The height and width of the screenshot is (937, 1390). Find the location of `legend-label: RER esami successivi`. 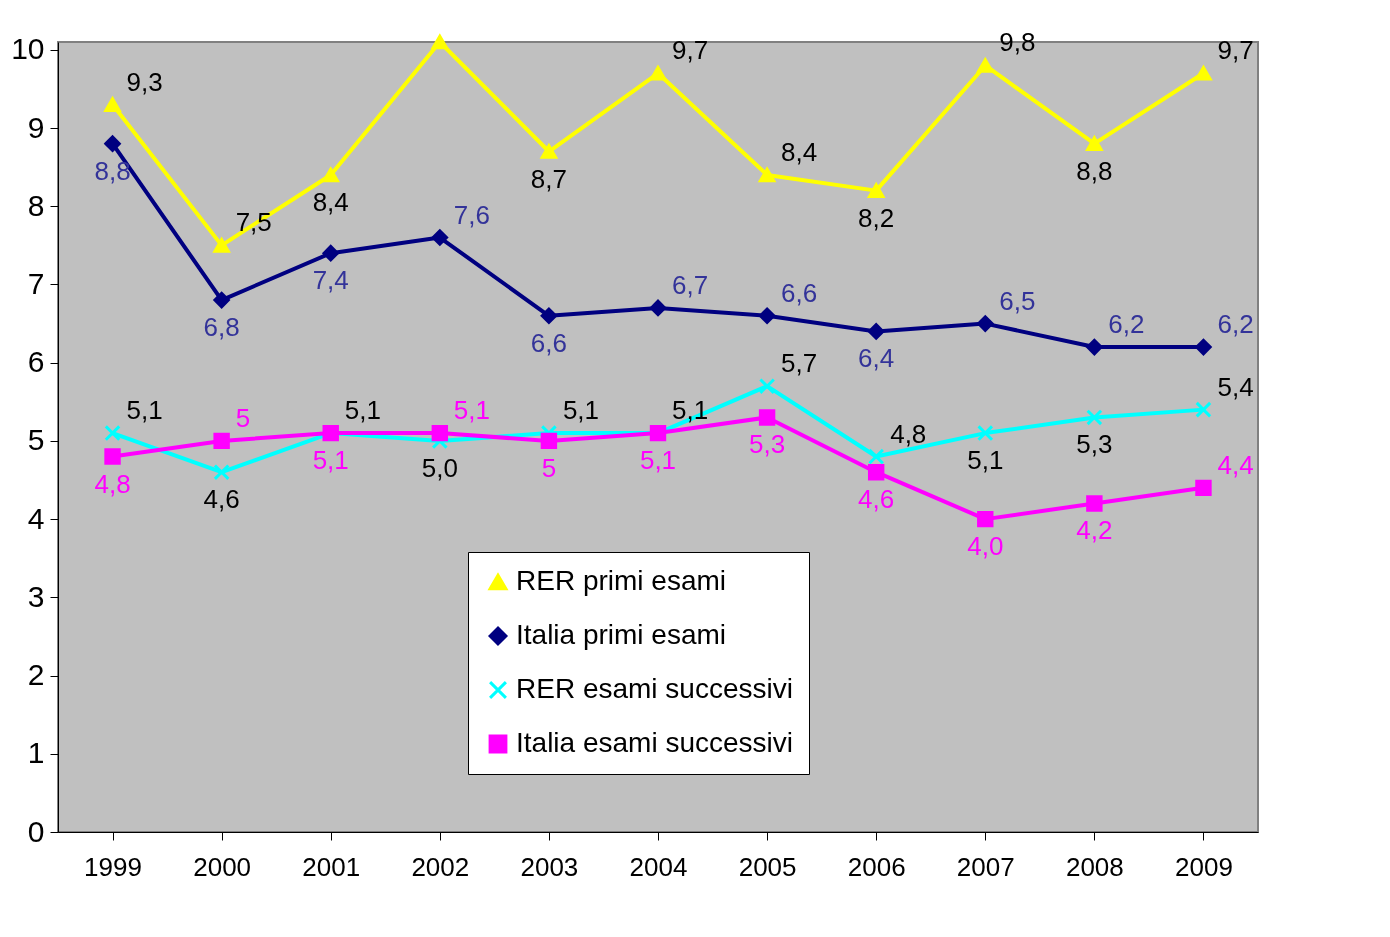

legend-label: RER esami successivi is located at coordinates (654, 688).